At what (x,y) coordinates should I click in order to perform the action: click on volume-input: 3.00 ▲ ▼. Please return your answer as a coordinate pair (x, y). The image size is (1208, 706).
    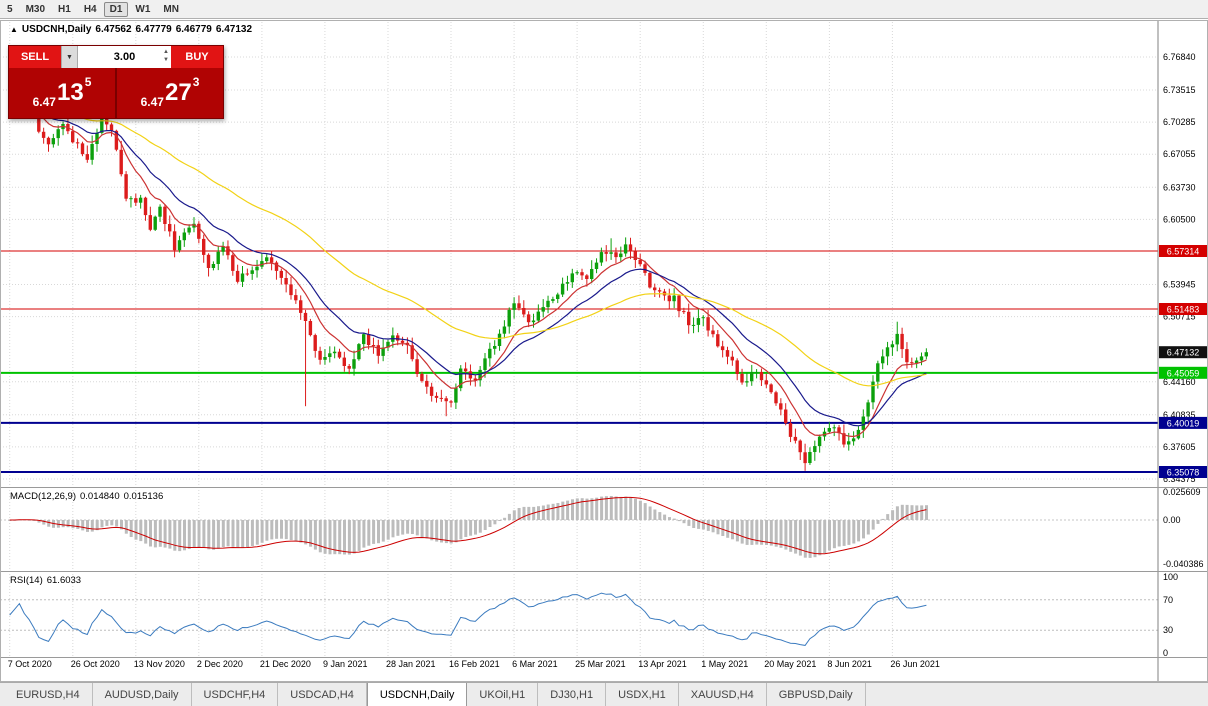
    Looking at the image, I should click on (124, 57).